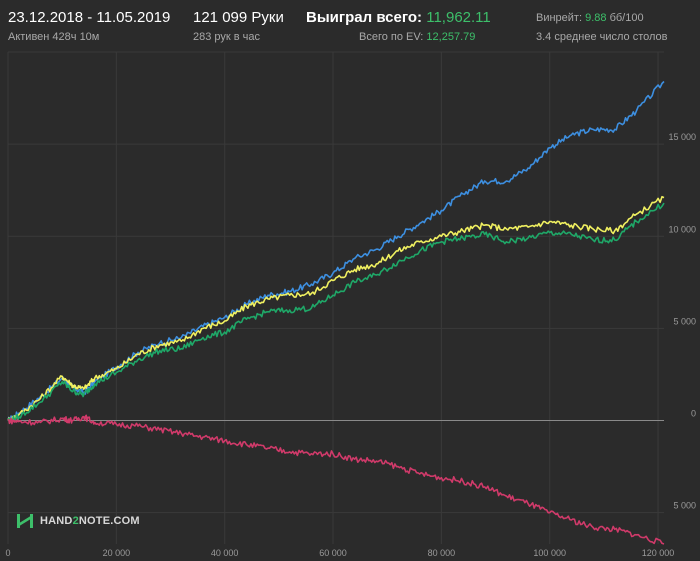 Image resolution: width=700 pixels, height=561 pixels. I want to click on ev-total: Всего по EV: 12,257.79, so click(417, 37).